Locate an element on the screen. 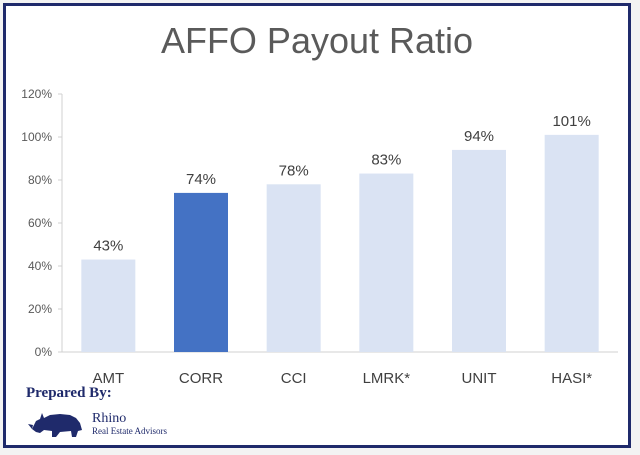 The image size is (640, 455). x-tick-label: CORR is located at coordinates (201, 378).